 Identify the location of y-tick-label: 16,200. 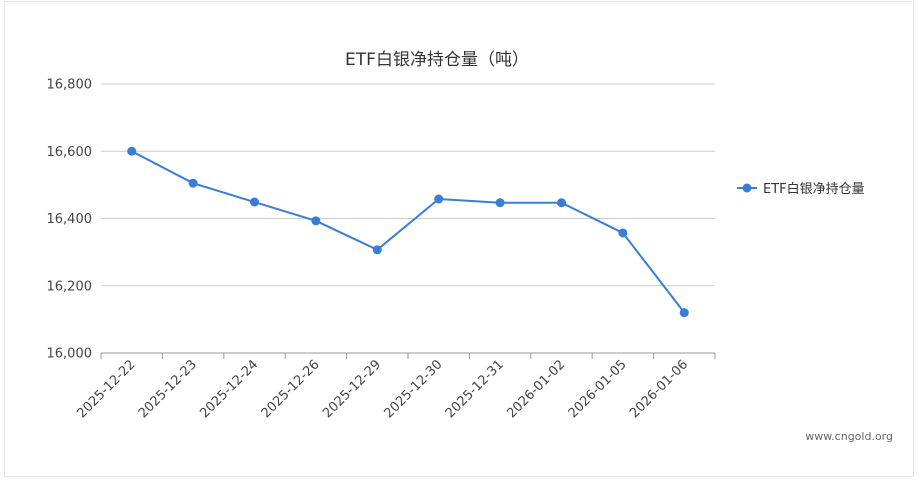
(70, 286).